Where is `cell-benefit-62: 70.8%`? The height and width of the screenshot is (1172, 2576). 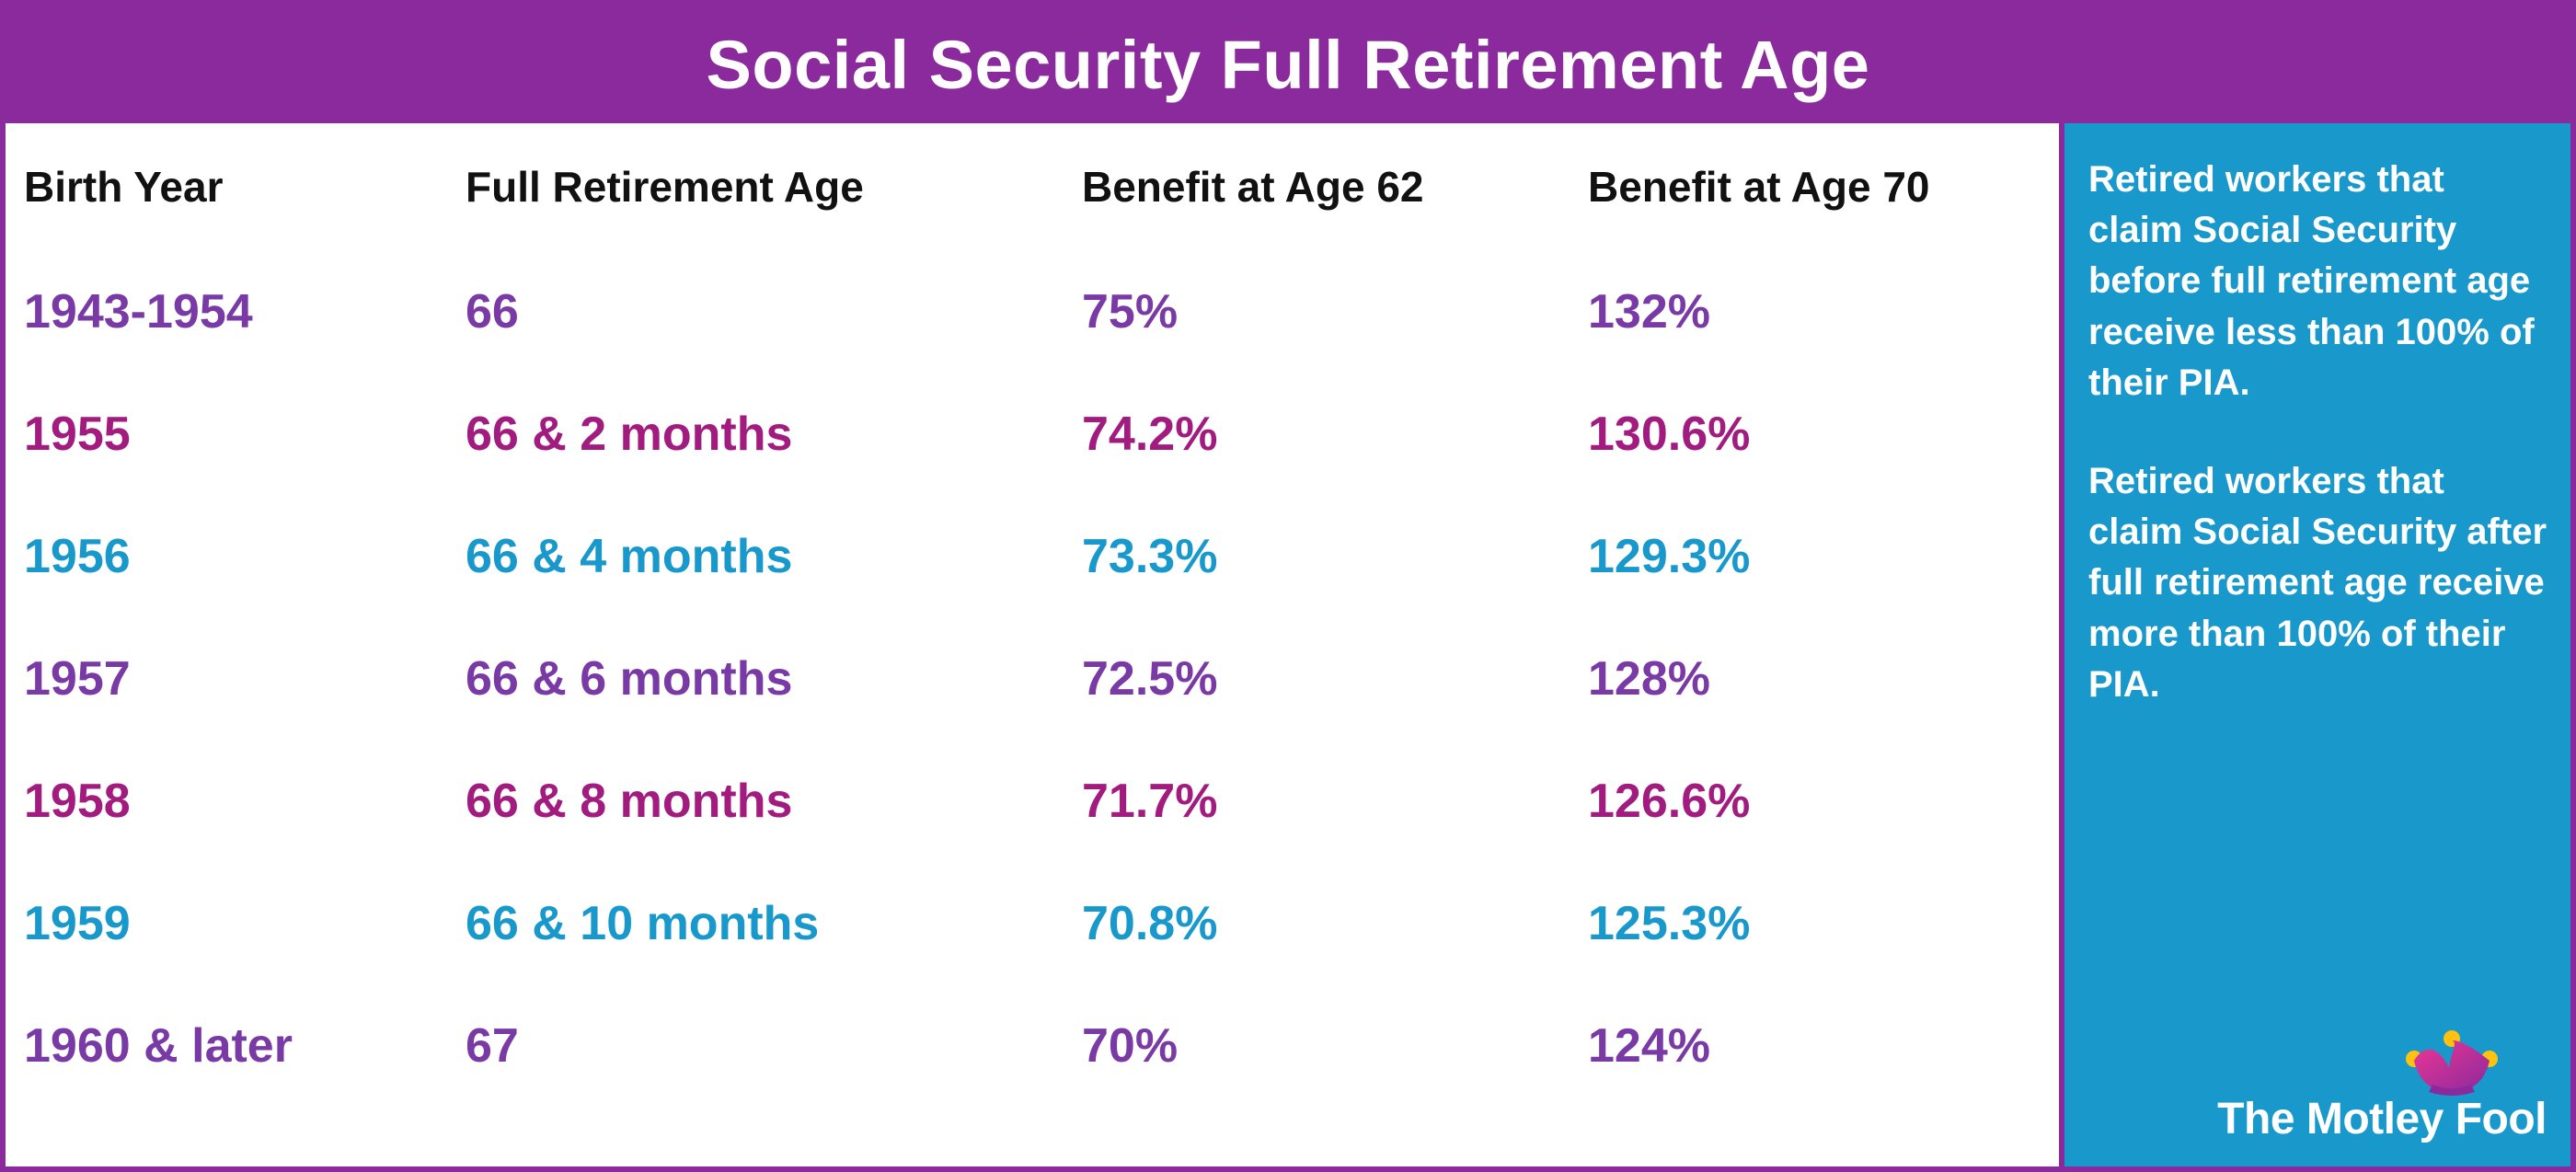 cell-benefit-62: 70.8% is located at coordinates (1150, 923).